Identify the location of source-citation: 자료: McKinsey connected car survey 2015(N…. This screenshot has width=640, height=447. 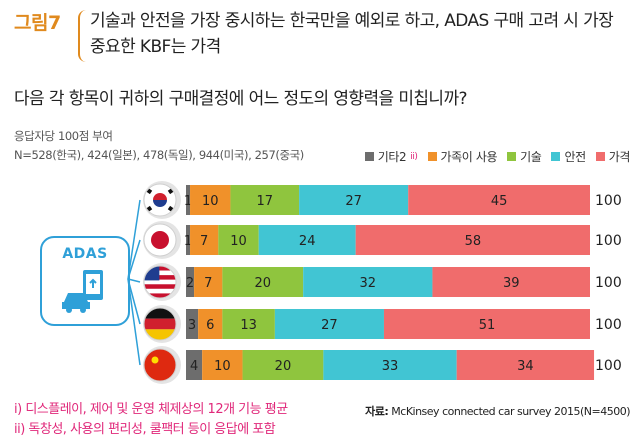
(497, 411).